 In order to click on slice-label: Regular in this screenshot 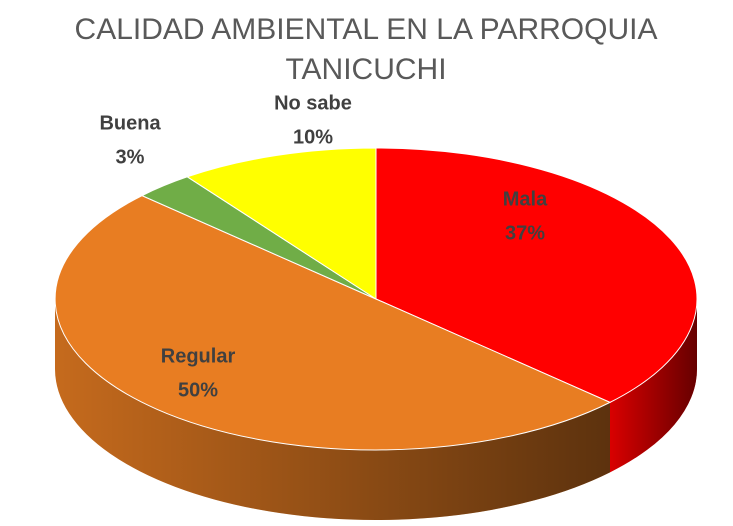, I will do `click(198, 356)`.